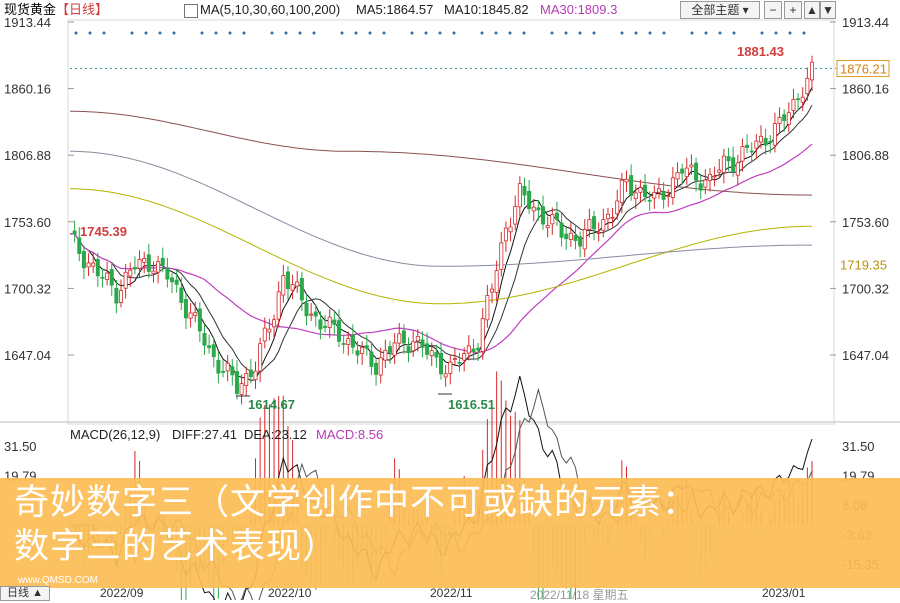 The image size is (900, 603). What do you see at coordinates (20, 446) in the screenshot?
I see `macd-axis-left-label: 31.50` at bounding box center [20, 446].